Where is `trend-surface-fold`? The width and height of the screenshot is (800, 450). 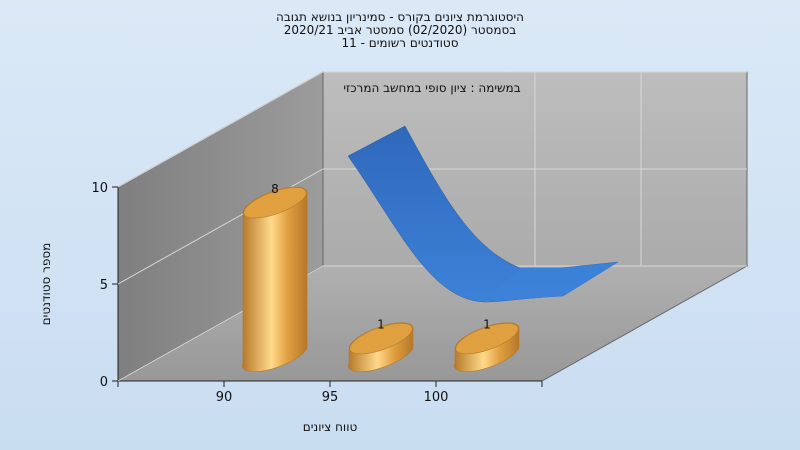
trend-surface-fold is located at coordinates (551, 282).